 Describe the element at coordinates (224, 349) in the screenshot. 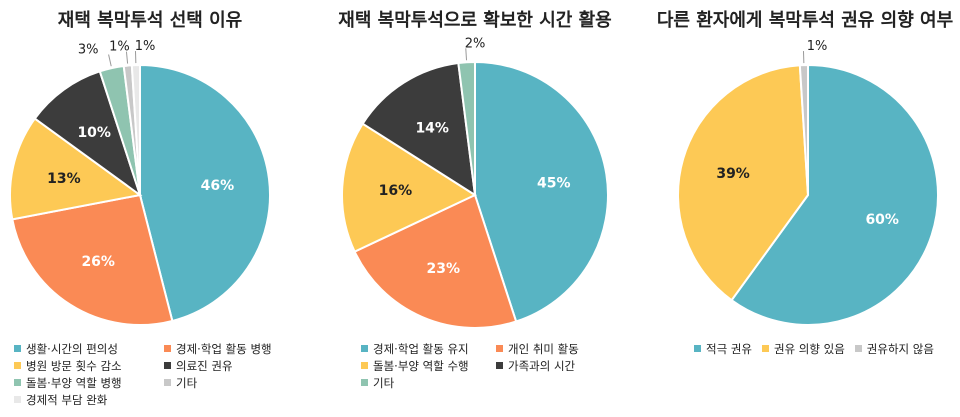

I see `legend-label: 경제·학업 활동 병행` at that location.